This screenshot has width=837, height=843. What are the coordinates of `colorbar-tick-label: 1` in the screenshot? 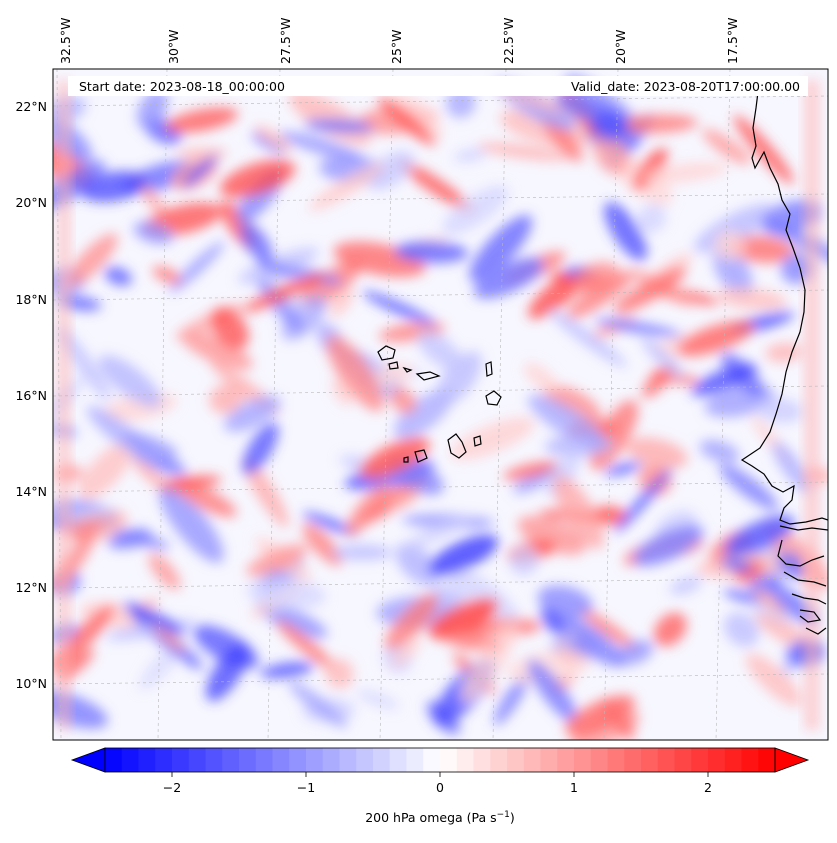 It's located at (574, 787).